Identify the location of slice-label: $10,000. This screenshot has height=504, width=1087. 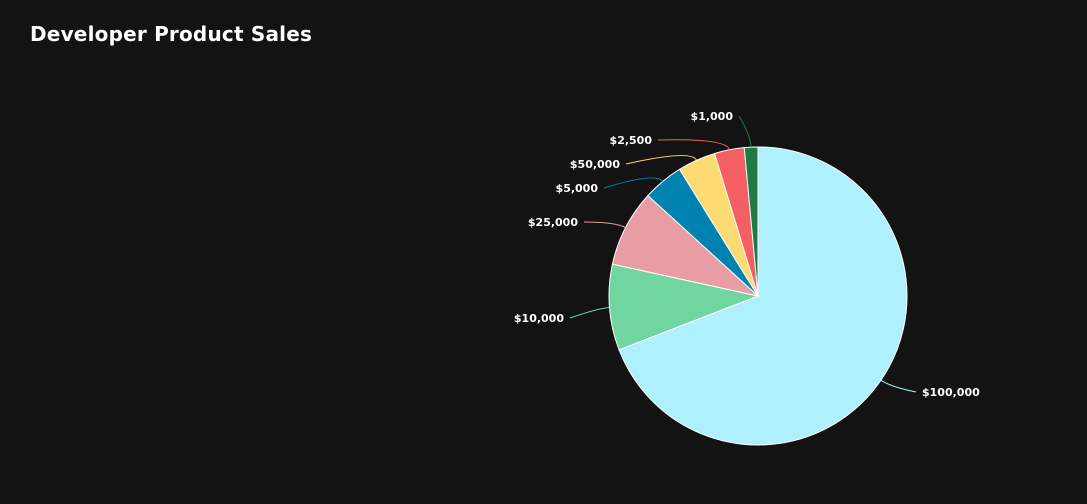
(539, 318).